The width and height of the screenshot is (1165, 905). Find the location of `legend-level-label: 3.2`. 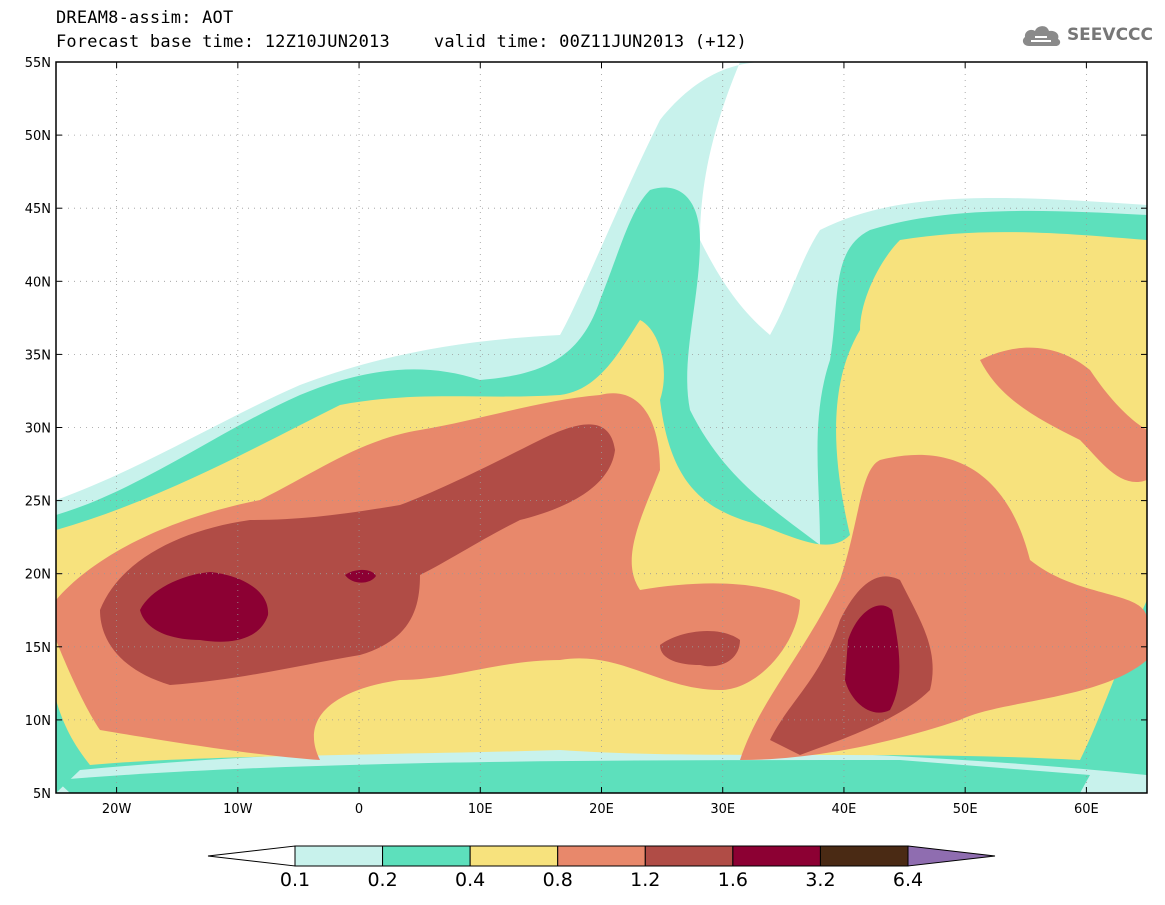

legend-level-label: 3.2 is located at coordinates (820, 880).